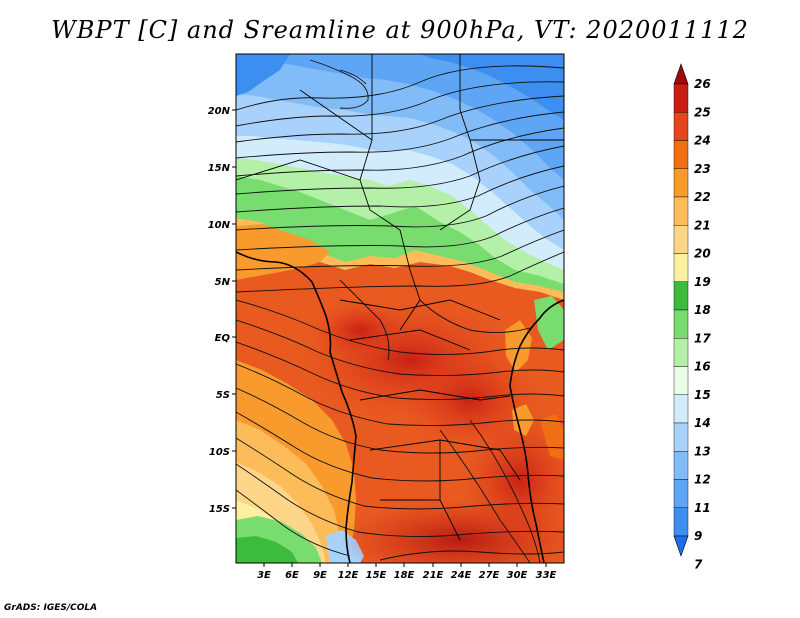 This screenshot has height=618, width=800. Describe the element at coordinates (702, 225) in the screenshot. I see `colorbar-label: 21` at that location.